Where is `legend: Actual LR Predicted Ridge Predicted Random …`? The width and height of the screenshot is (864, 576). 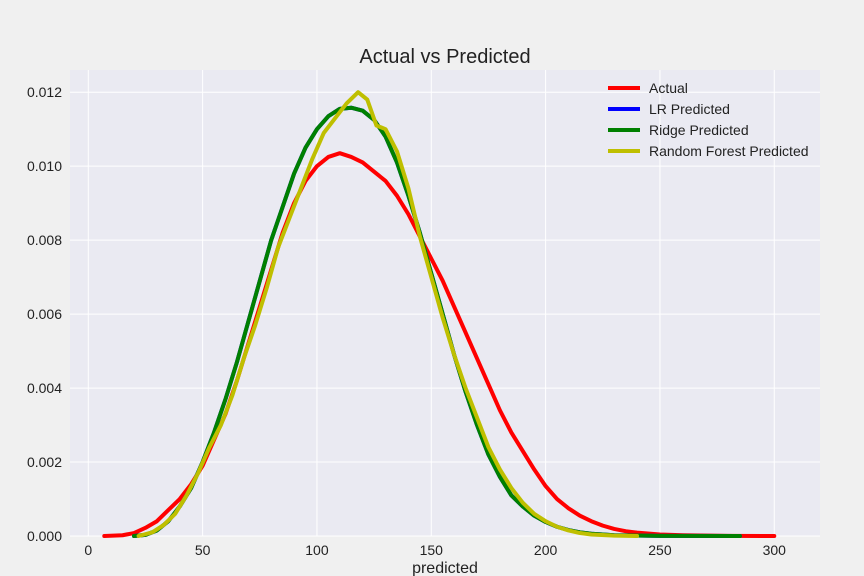
legend: Actual LR Predicted Ridge Predicted Random … is located at coordinates (708, 119).